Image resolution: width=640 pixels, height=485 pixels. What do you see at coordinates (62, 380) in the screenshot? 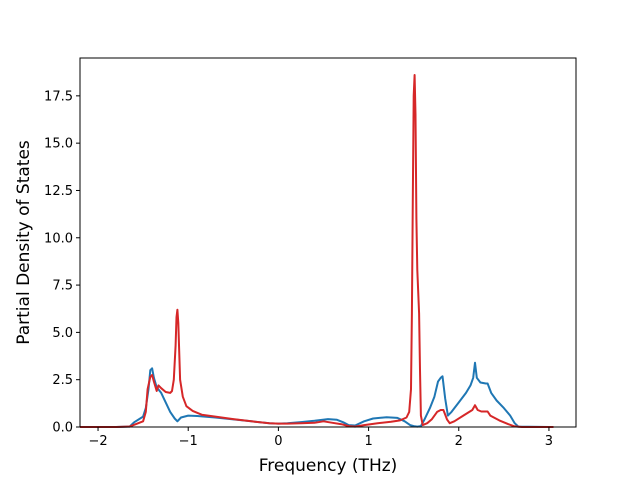
I see `y-tick-label: 2.5` at bounding box center [62, 380].